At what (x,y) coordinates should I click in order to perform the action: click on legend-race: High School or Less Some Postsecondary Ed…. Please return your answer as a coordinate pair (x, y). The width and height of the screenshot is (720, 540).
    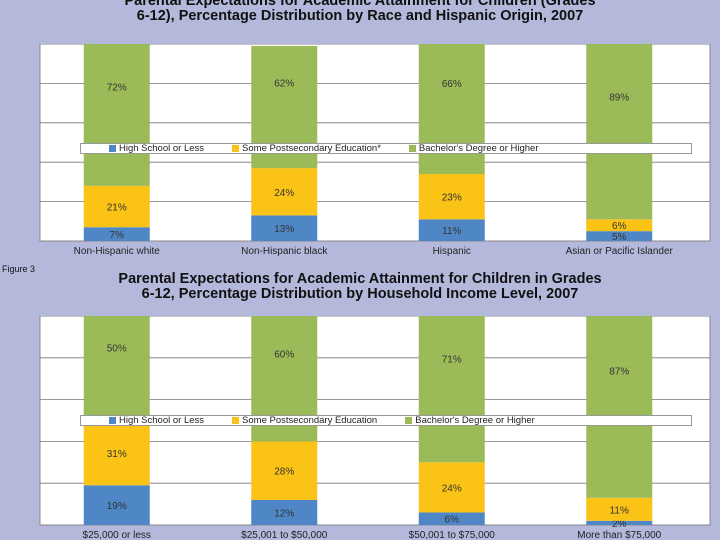
    Looking at the image, I should click on (386, 148).